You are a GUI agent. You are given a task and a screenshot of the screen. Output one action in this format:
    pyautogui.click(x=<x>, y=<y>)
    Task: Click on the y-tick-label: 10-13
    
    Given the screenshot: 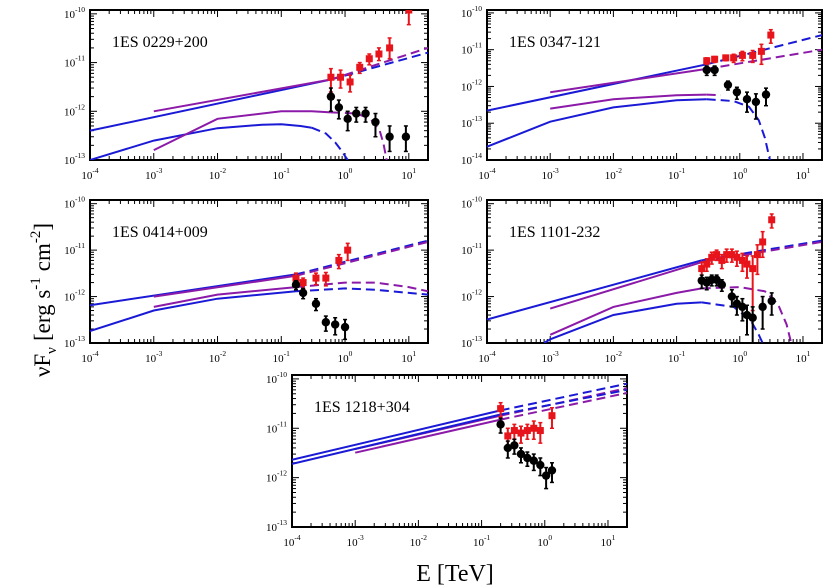 What is the action you would take?
    pyautogui.click(x=471, y=342)
    